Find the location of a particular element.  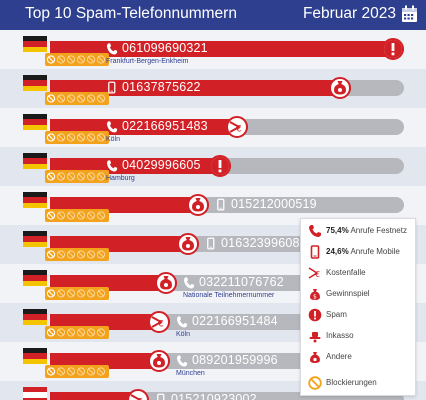

prize-bag-icon: $ is located at coordinates (315, 295).